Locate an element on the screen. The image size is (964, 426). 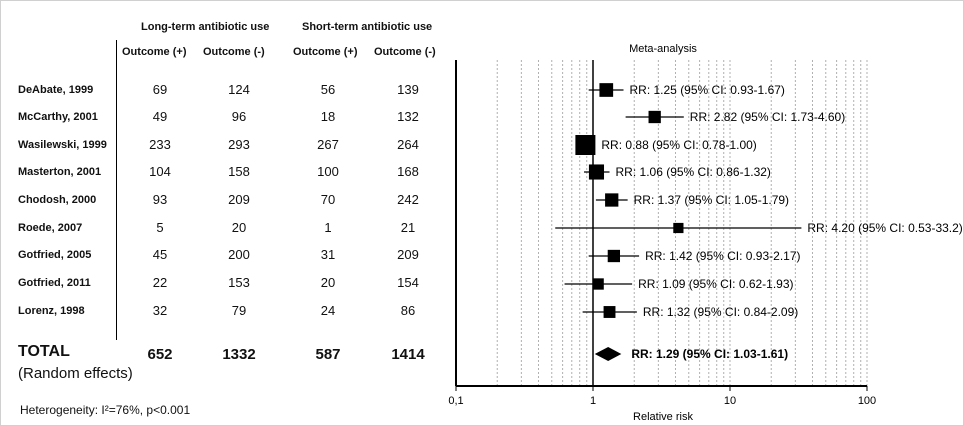
table-cell: 79 is located at coordinates (239, 310).